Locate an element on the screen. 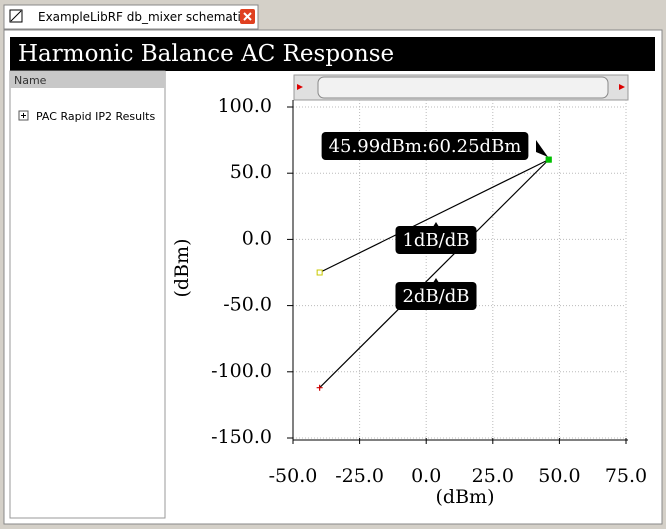  sidebar-column-header: Name is located at coordinates (30, 80).